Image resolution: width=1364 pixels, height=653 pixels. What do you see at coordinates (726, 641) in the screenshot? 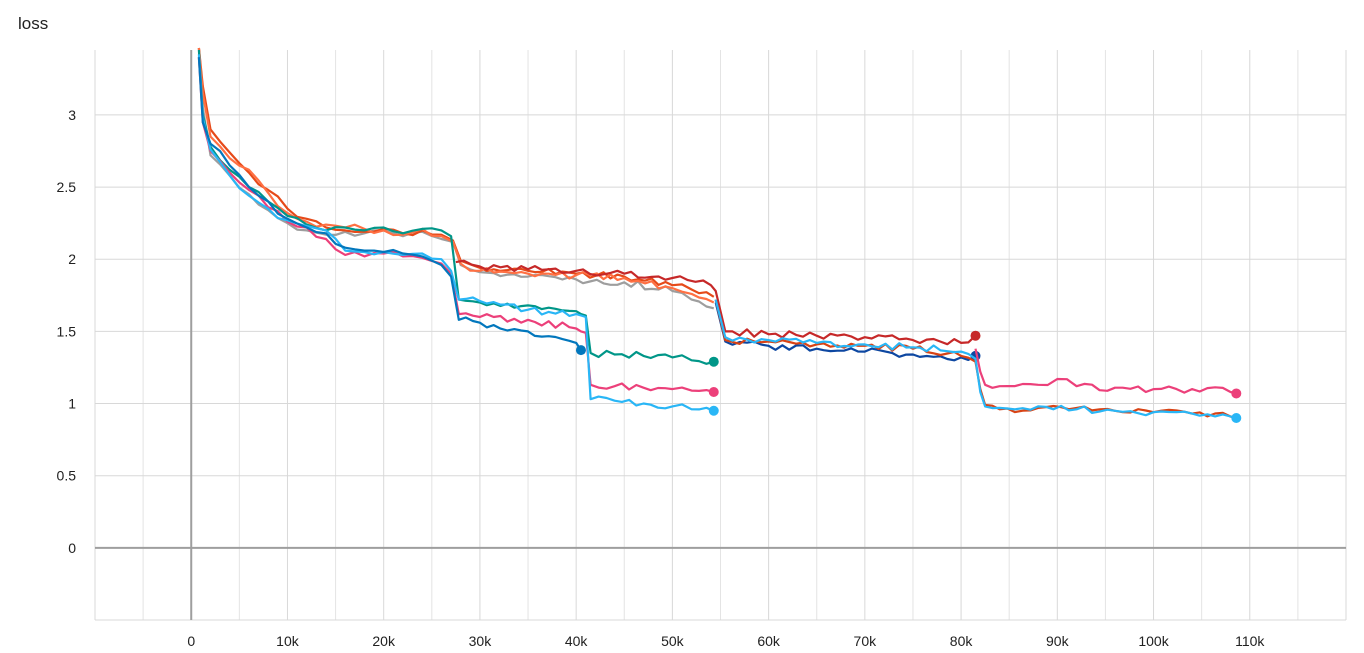
I see `x-tick-labels: 0 10k 20k 30k 40k 50k 60k 70k 80k 90k 100k 110k` at bounding box center [726, 641].